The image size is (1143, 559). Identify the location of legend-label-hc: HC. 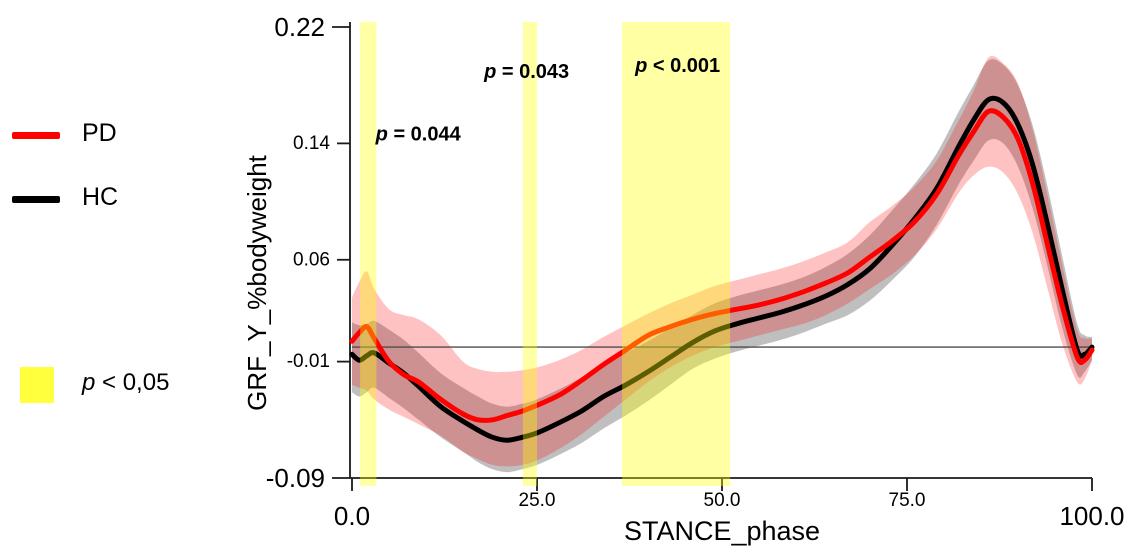
(100, 197).